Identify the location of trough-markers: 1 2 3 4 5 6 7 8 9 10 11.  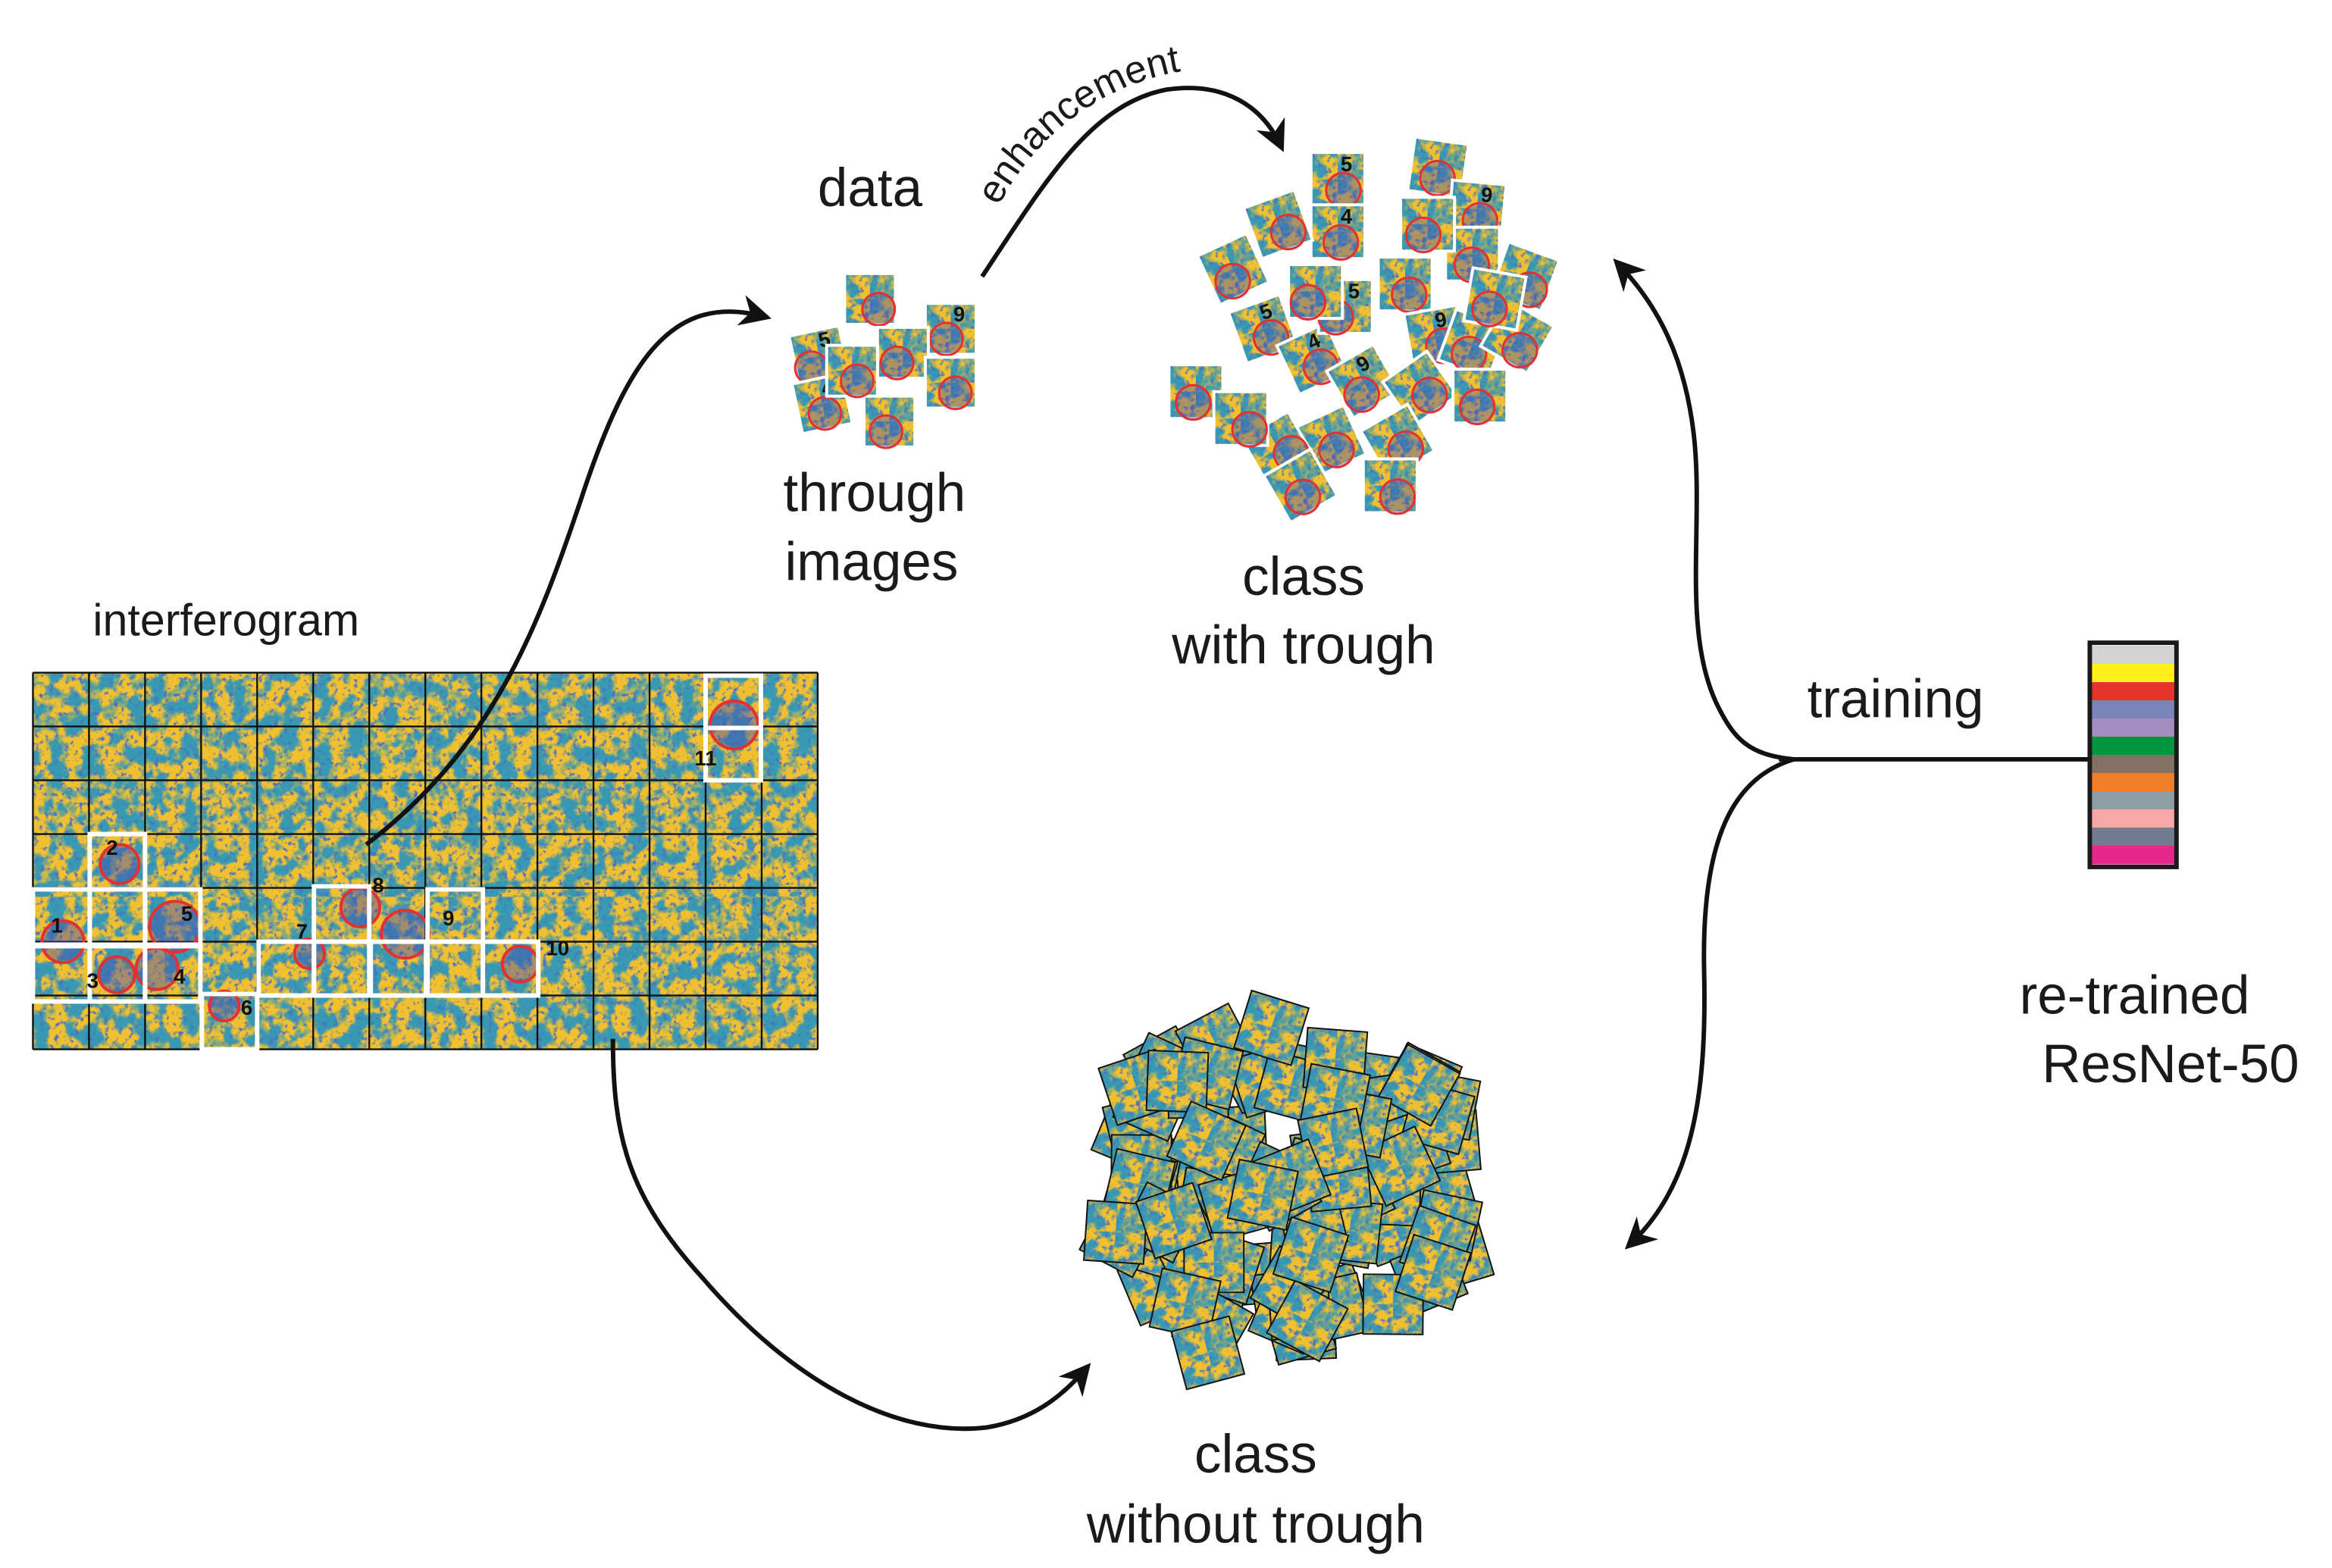
(383, 882).